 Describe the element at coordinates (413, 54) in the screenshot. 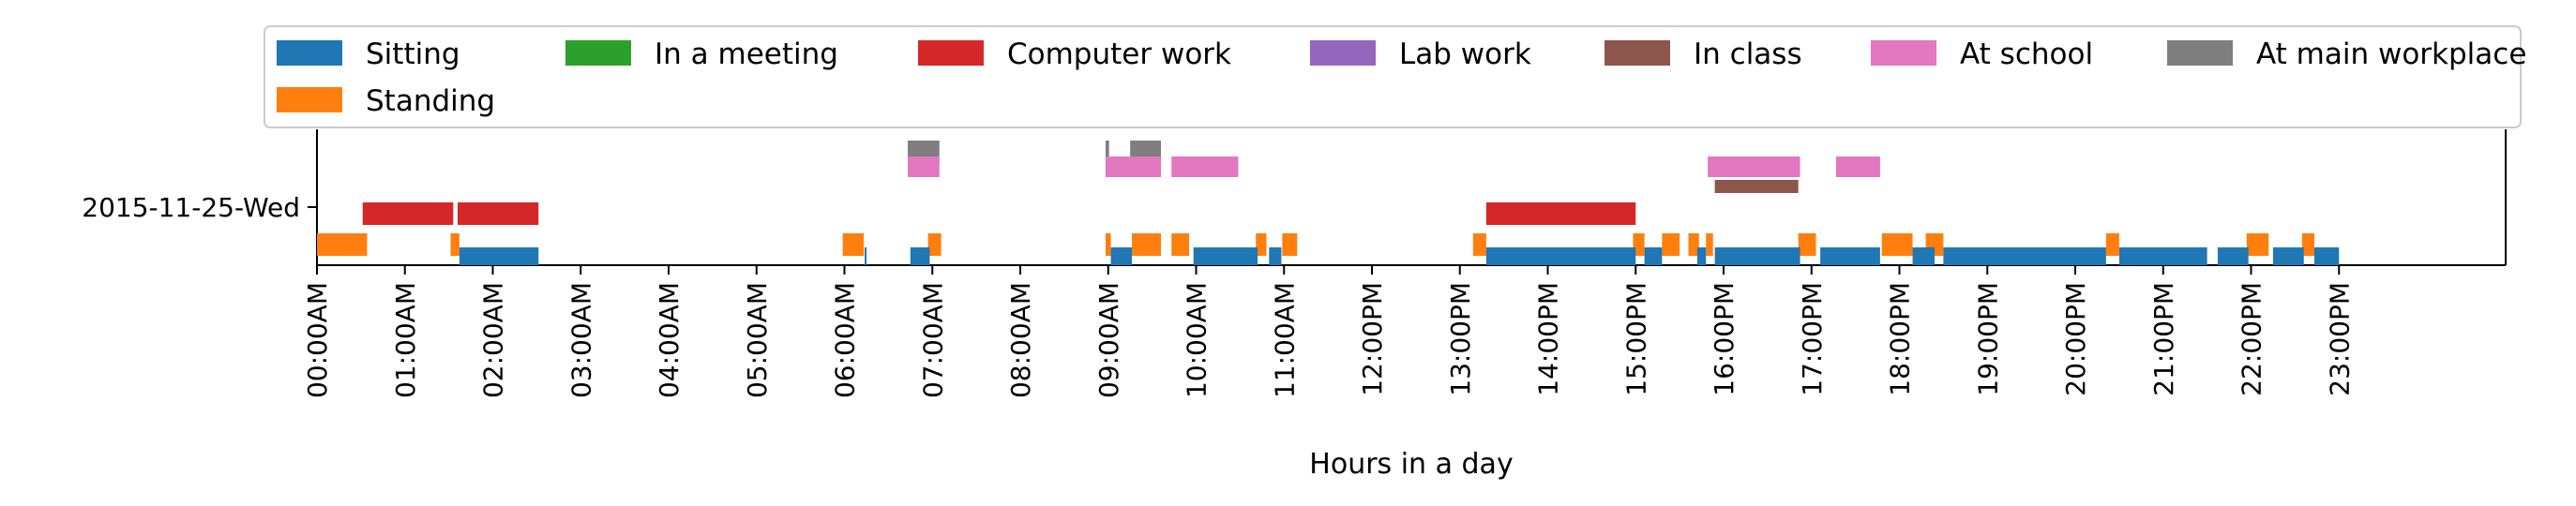

I see `legend-label-sitting: Sitting` at that location.